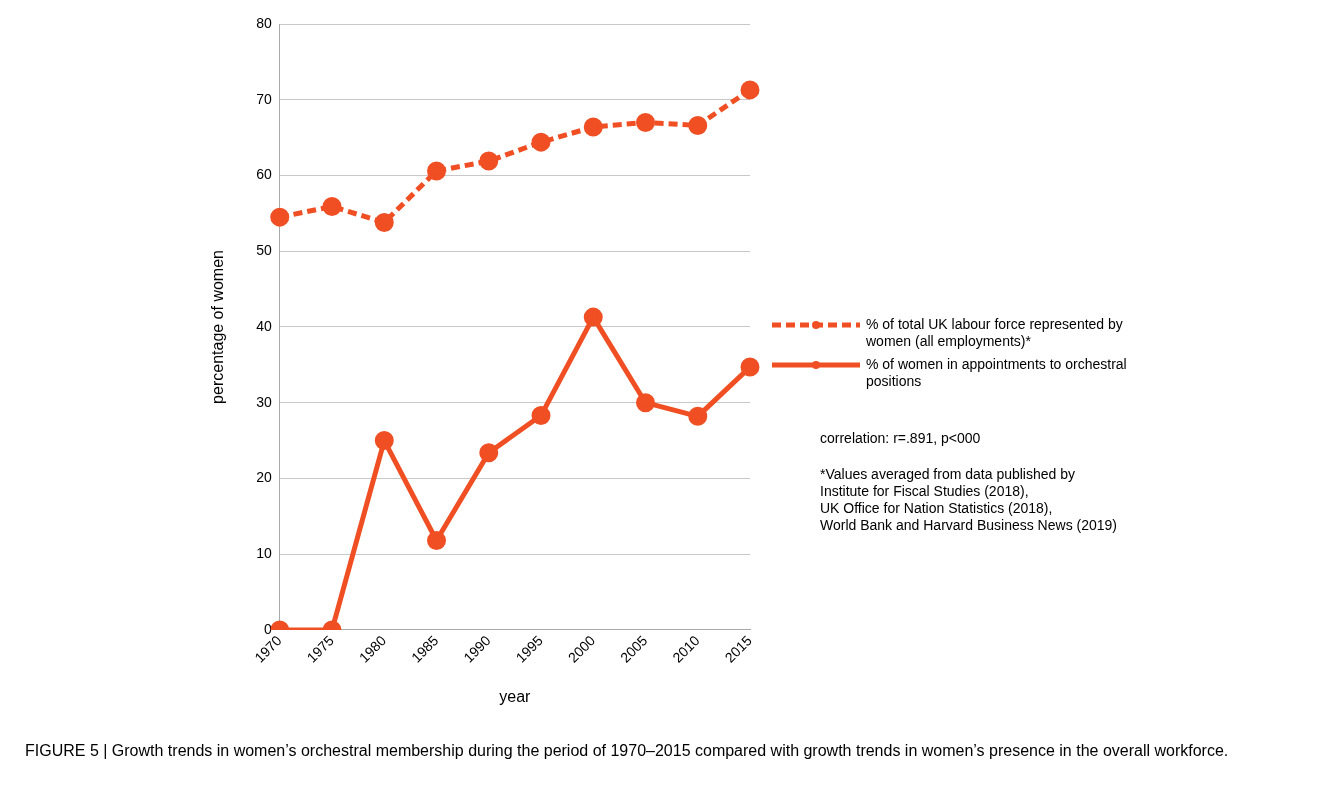 This screenshot has height=787, width=1344. I want to click on y-tick-label: 50, so click(264, 250).